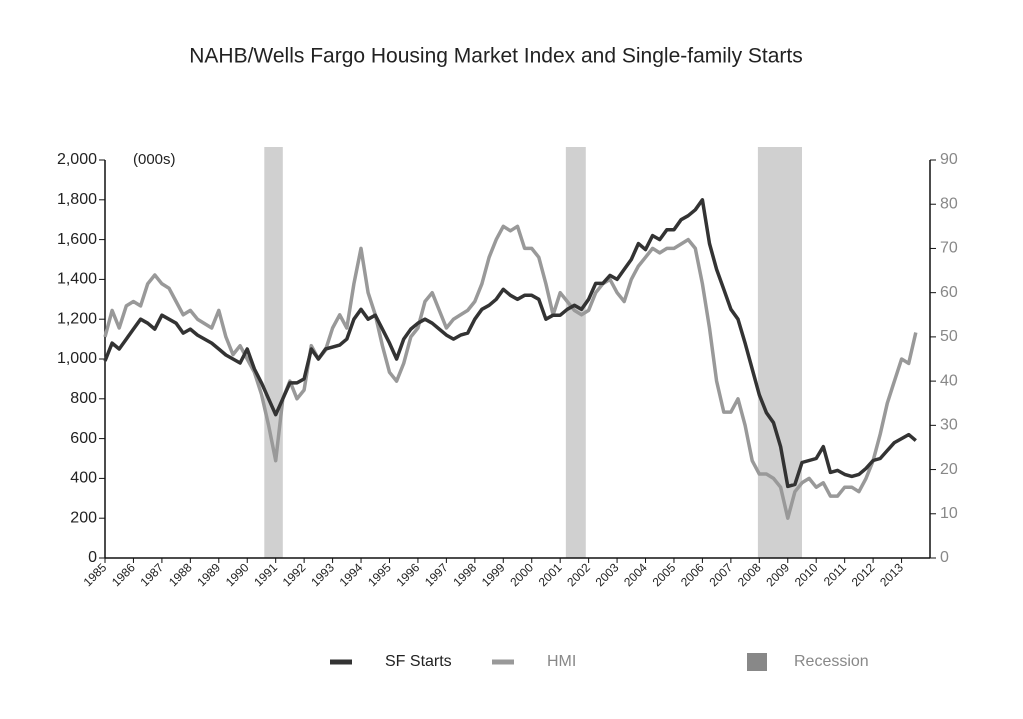 This screenshot has height=719, width=1023. What do you see at coordinates (949, 469) in the screenshot?
I see `y2-tick-label: 20` at bounding box center [949, 469].